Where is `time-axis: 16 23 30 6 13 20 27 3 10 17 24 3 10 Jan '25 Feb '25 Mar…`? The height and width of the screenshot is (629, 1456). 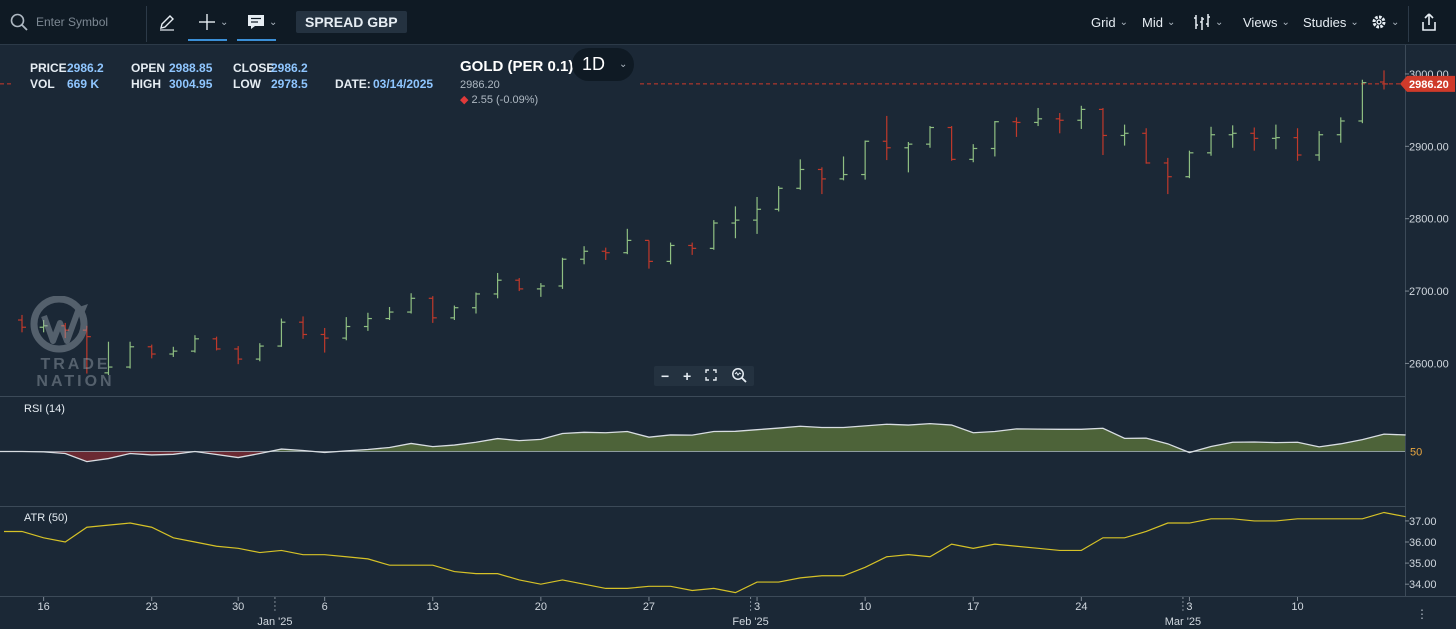
time-axis: 16 23 30 6 13 20 27 3 10 17 24 3 10 Jan '25 Feb '25 Mar… is located at coordinates (670, 612).